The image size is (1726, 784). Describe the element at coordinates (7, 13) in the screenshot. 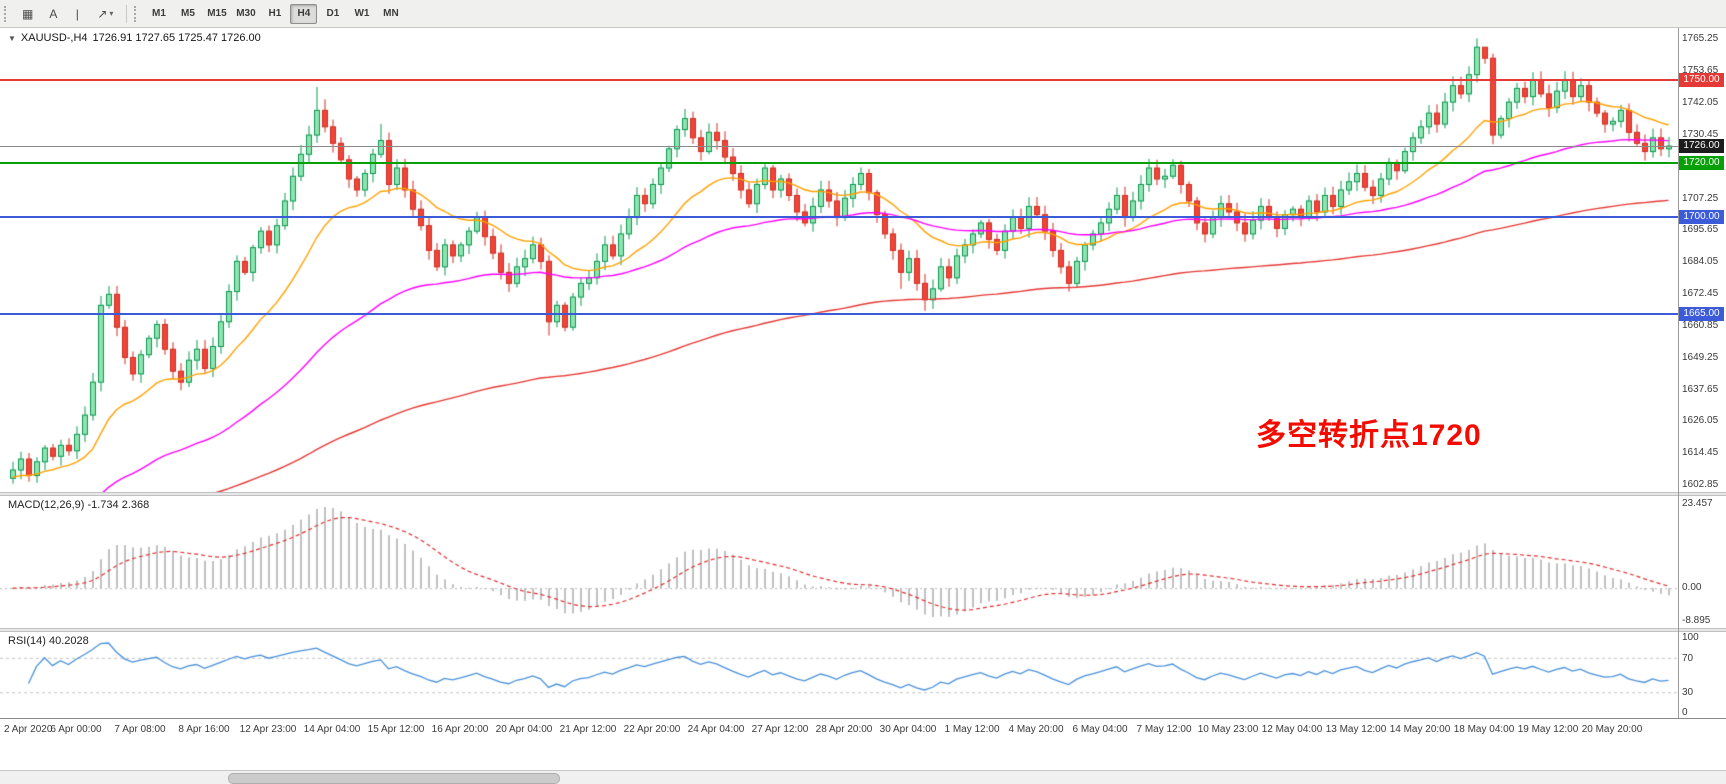

I see `toolbar-grip` at that location.